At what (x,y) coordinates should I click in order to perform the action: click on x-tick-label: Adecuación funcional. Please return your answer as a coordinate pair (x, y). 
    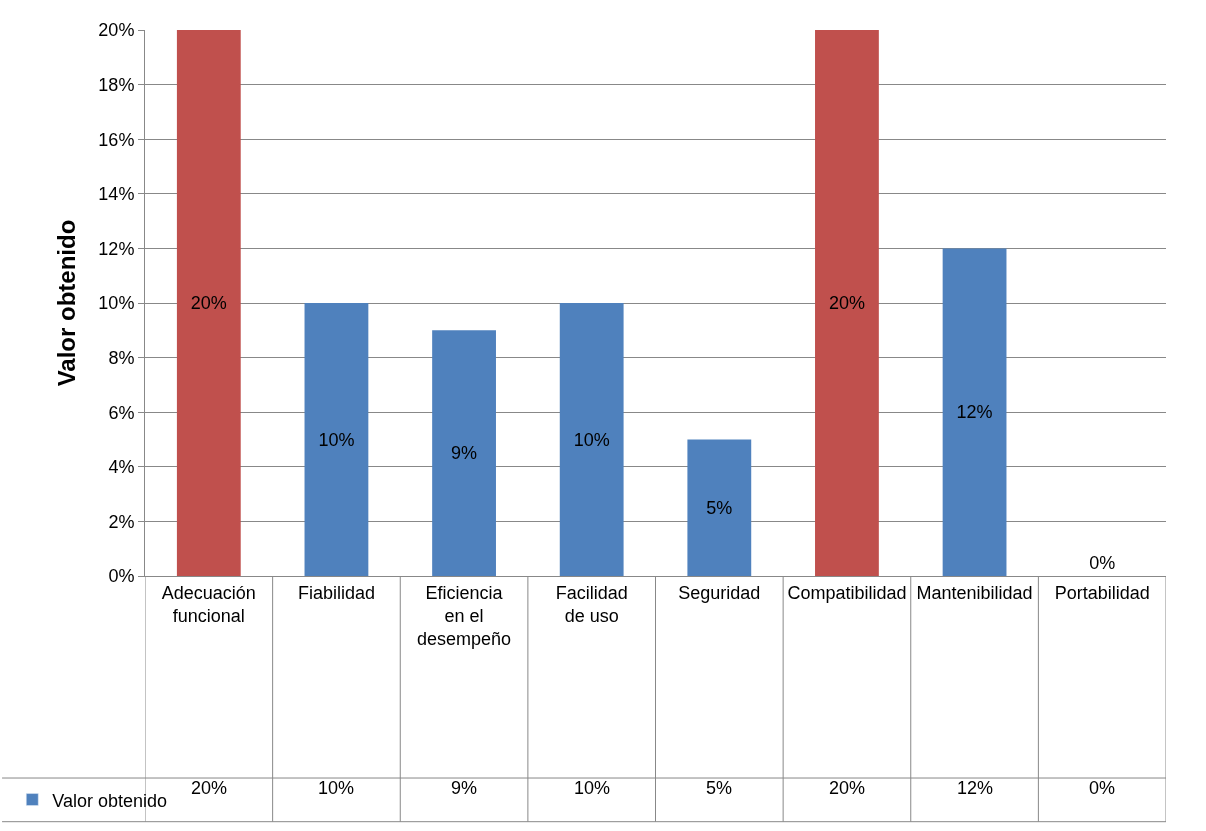
    Looking at the image, I should click on (208, 604).